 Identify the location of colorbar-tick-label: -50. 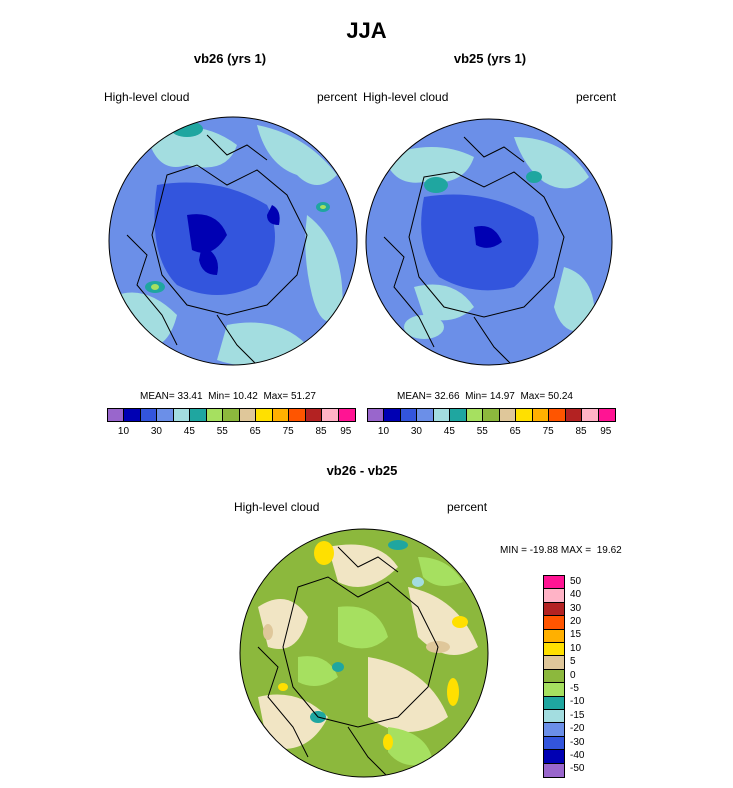
(577, 769).